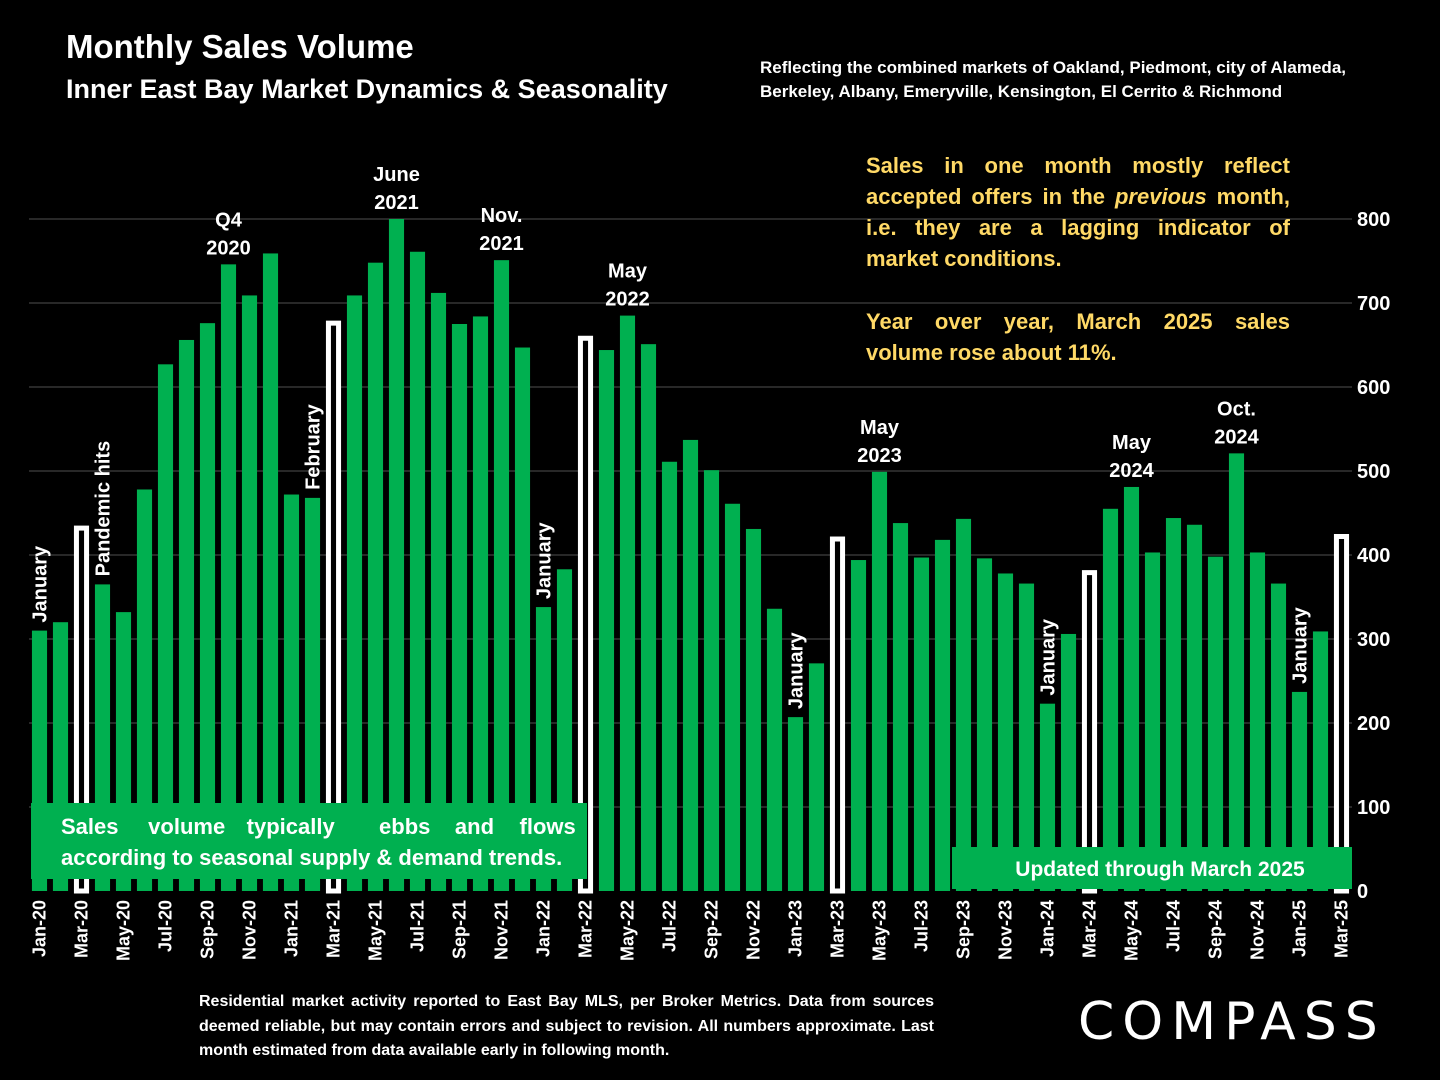  What do you see at coordinates (1090, 929) in the screenshot?
I see `x-tick-label: Mar-24` at bounding box center [1090, 929].